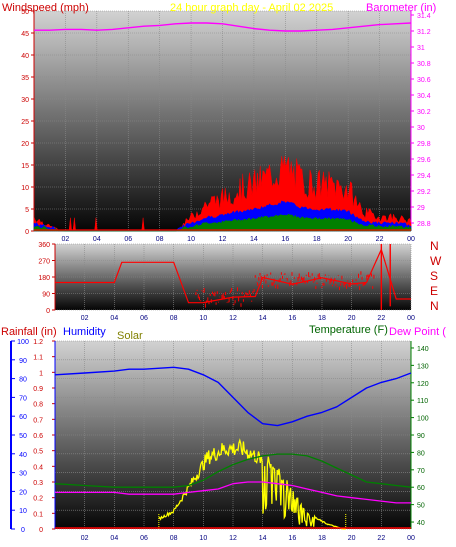  What do you see at coordinates (191, 239) in the screenshot?
I see `wind-x-tick-label: 10` at bounding box center [191, 239].